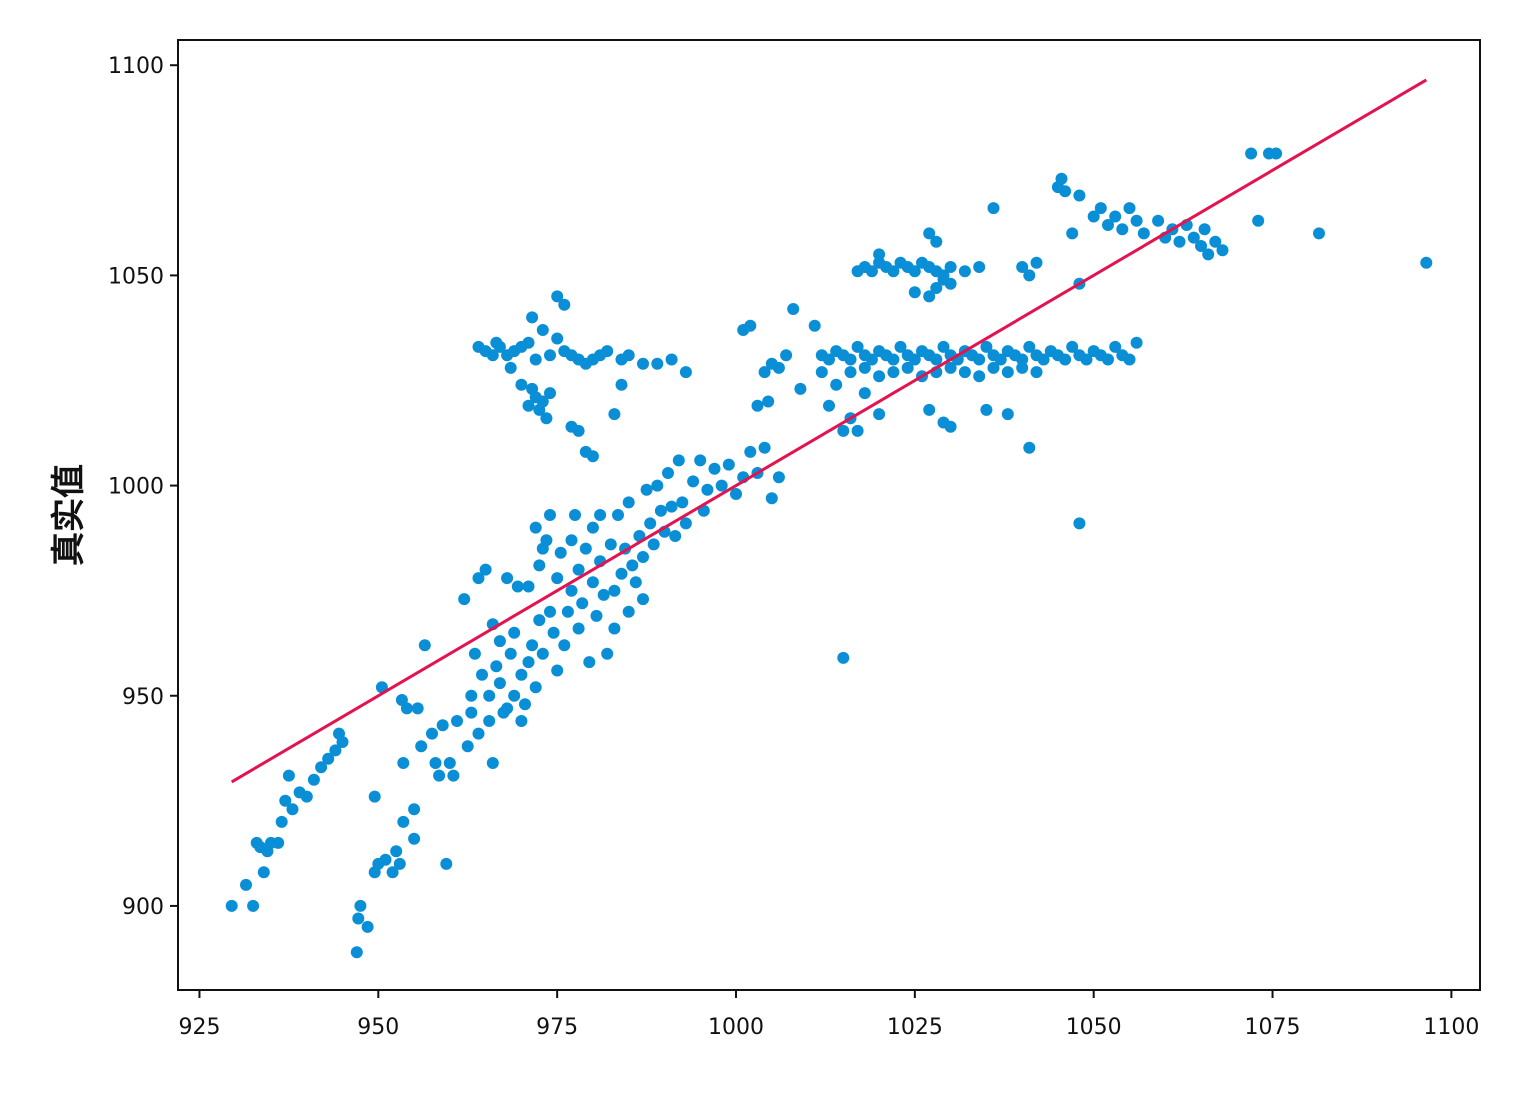 This screenshot has width=1540, height=1107. Describe the element at coordinates (378, 1027) in the screenshot. I see `x-tick-label: 950` at that location.